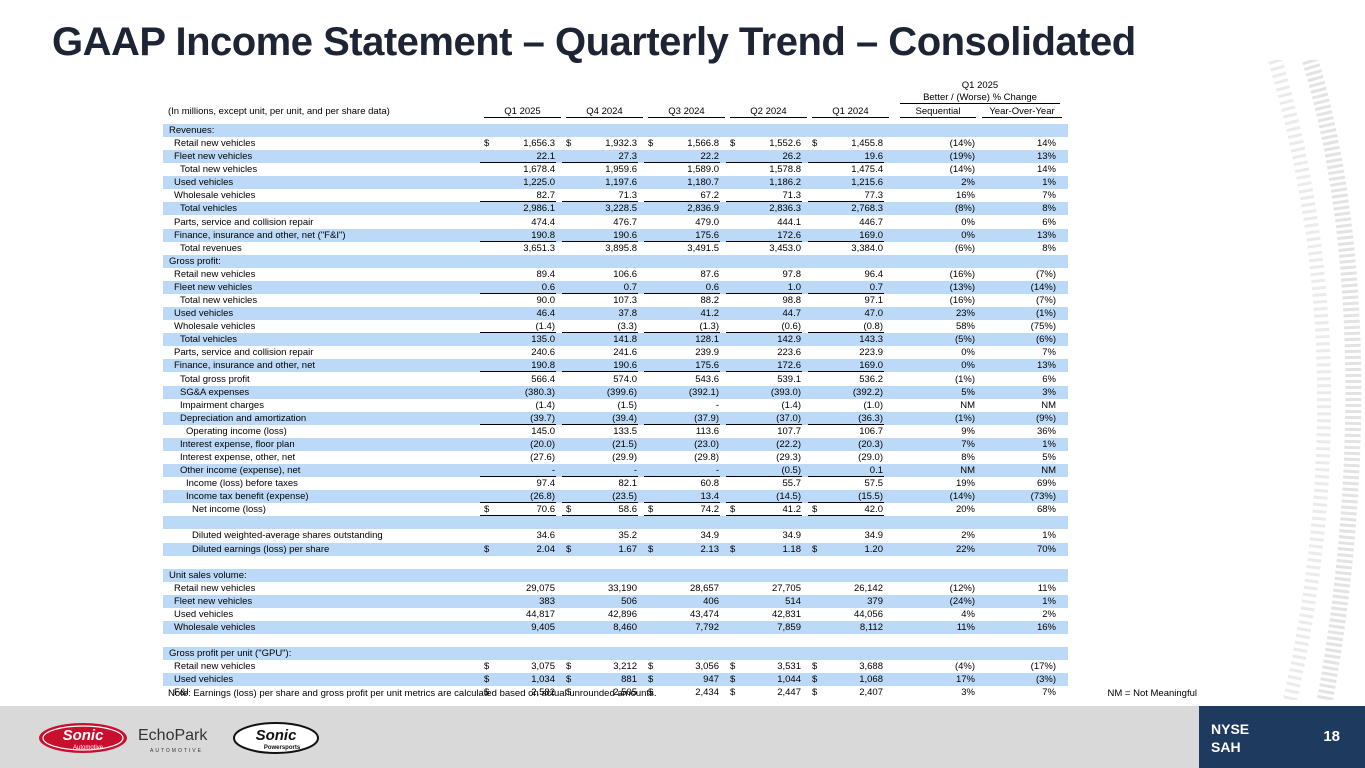  What do you see at coordinates (621, 170) in the screenshot?
I see `value-cell: 1,959.6` at bounding box center [621, 170].